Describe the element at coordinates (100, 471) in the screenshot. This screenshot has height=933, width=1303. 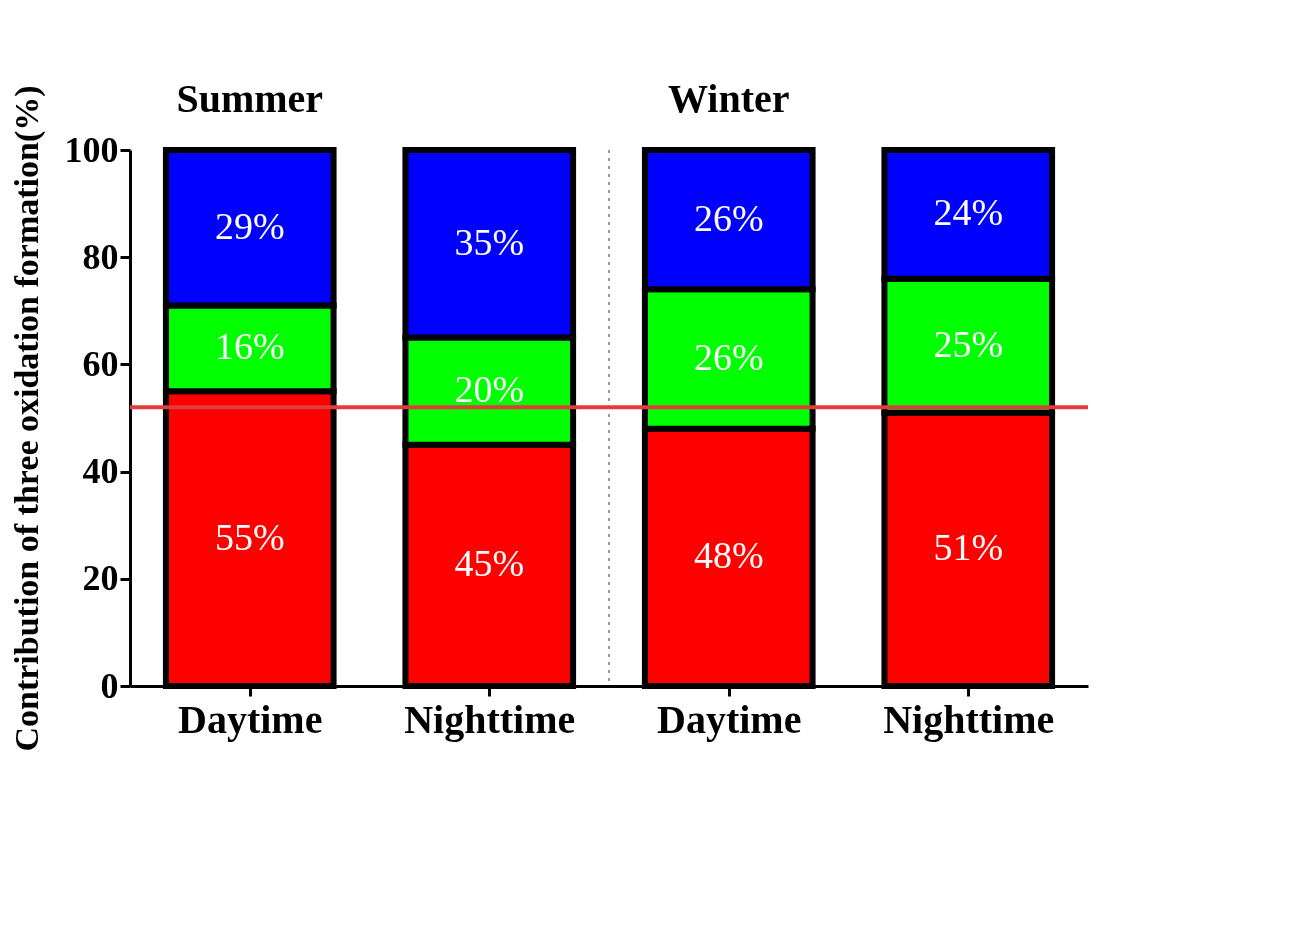
I see `y-tick-label: 40` at that location.